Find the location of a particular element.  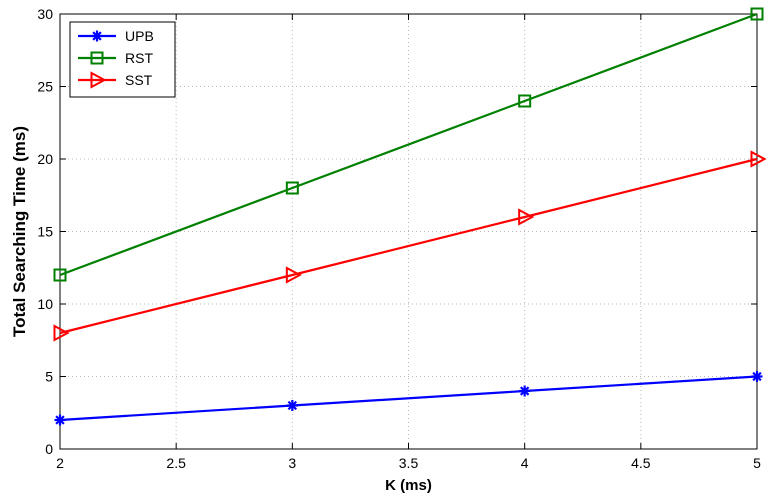

x-tick-label: 3.5 is located at coordinates (409, 463).